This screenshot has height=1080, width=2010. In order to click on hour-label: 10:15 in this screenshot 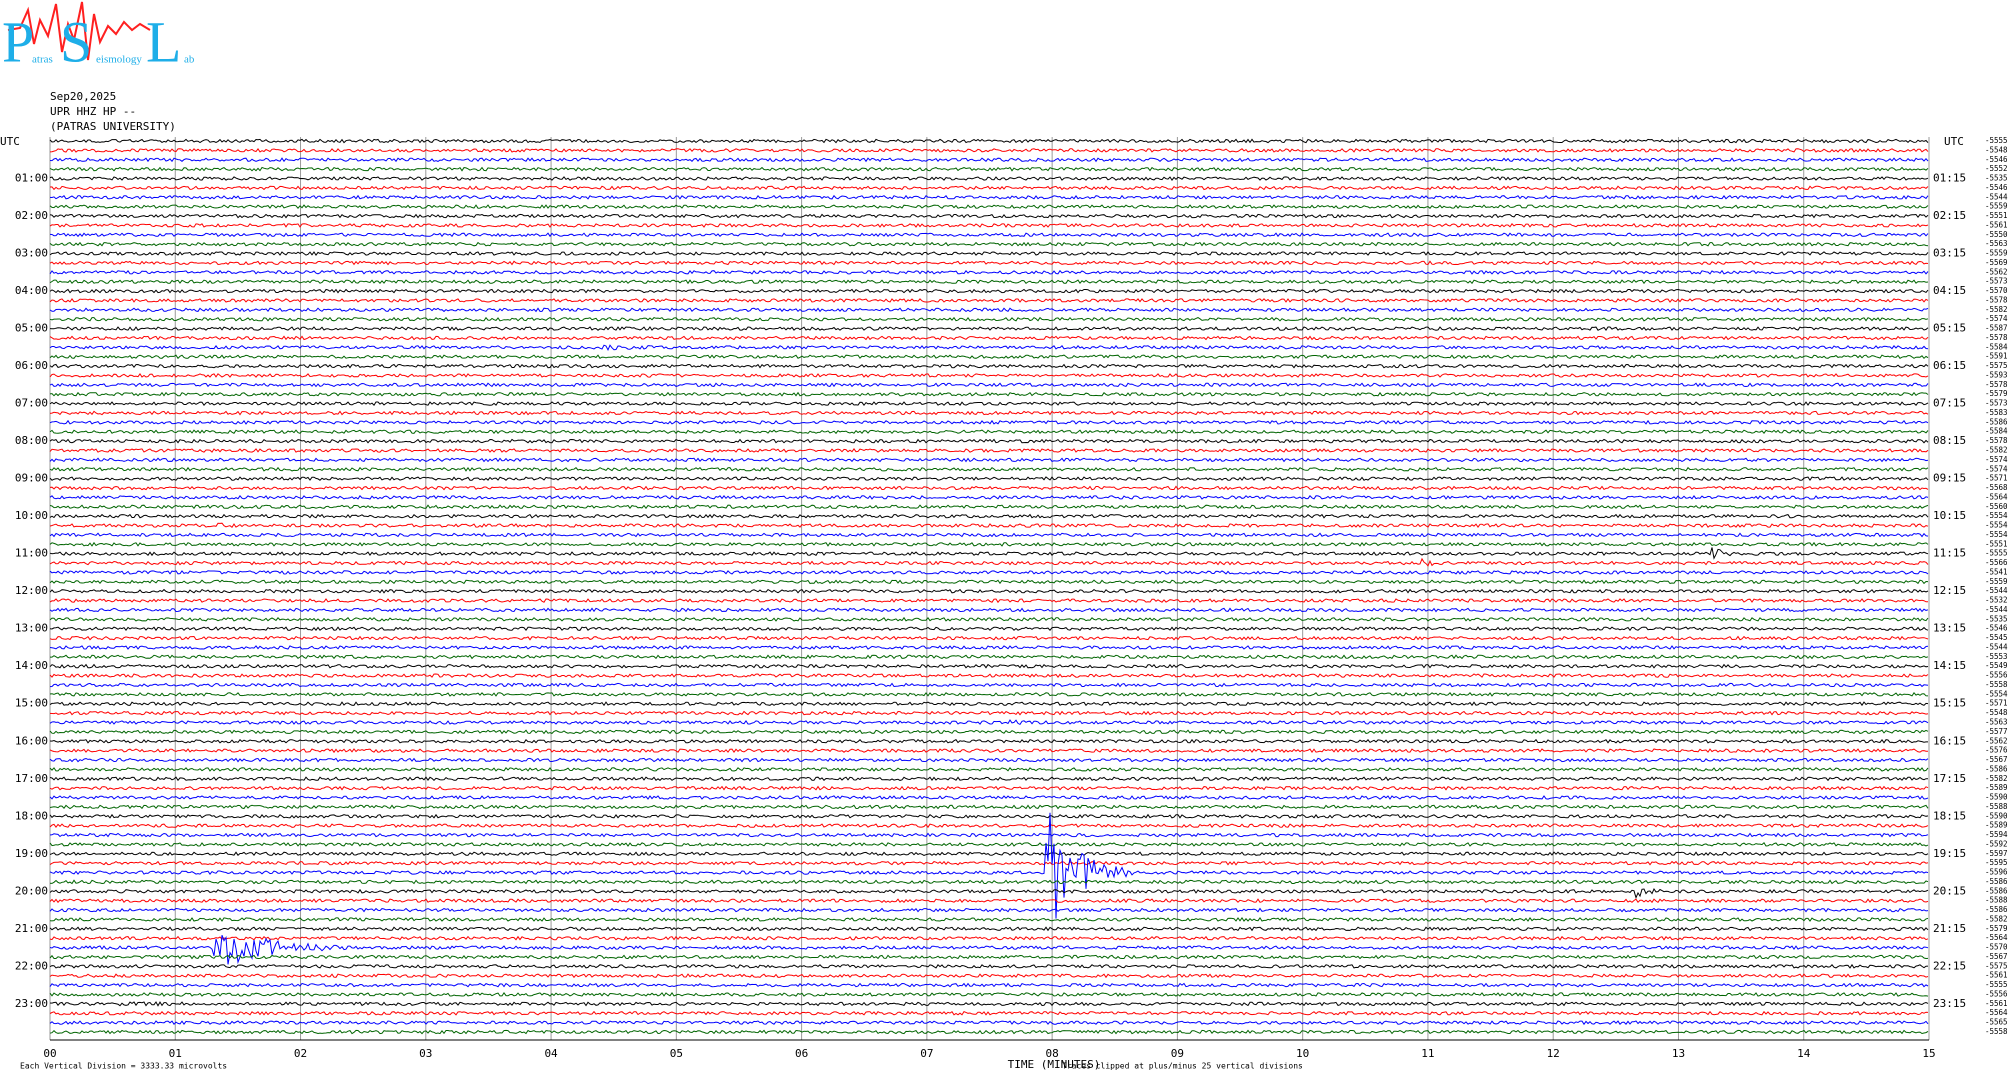, I will do `click(1949, 515)`.